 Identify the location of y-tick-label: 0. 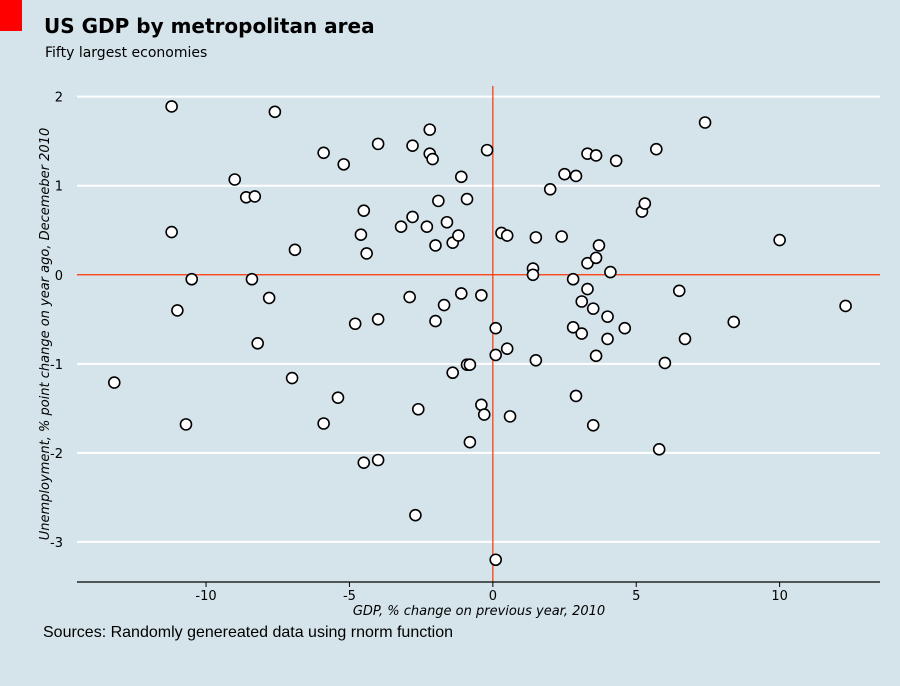
(59, 276).